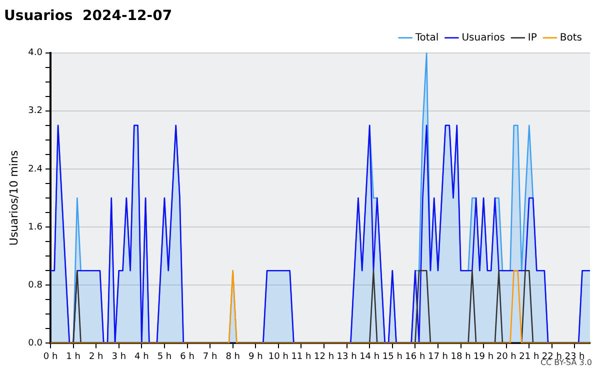 The height and width of the screenshot is (370, 600). Describe the element at coordinates (35, 227) in the screenshot. I see `y-tick-label: 1.6` at that location.